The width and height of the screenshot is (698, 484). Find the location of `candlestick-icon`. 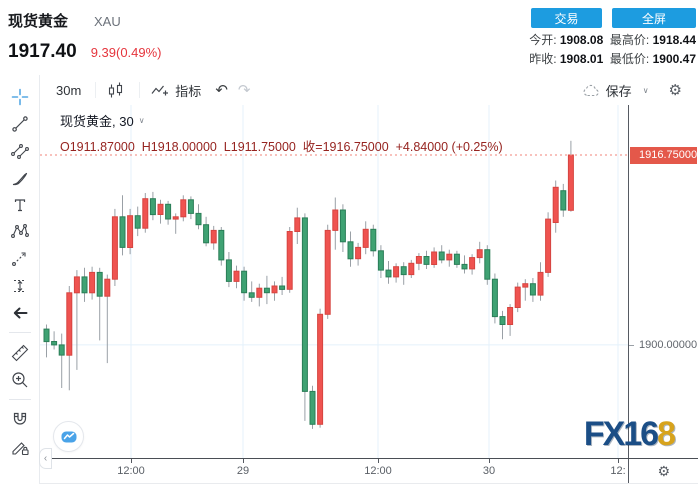

candlestick-icon is located at coordinates (116, 89).